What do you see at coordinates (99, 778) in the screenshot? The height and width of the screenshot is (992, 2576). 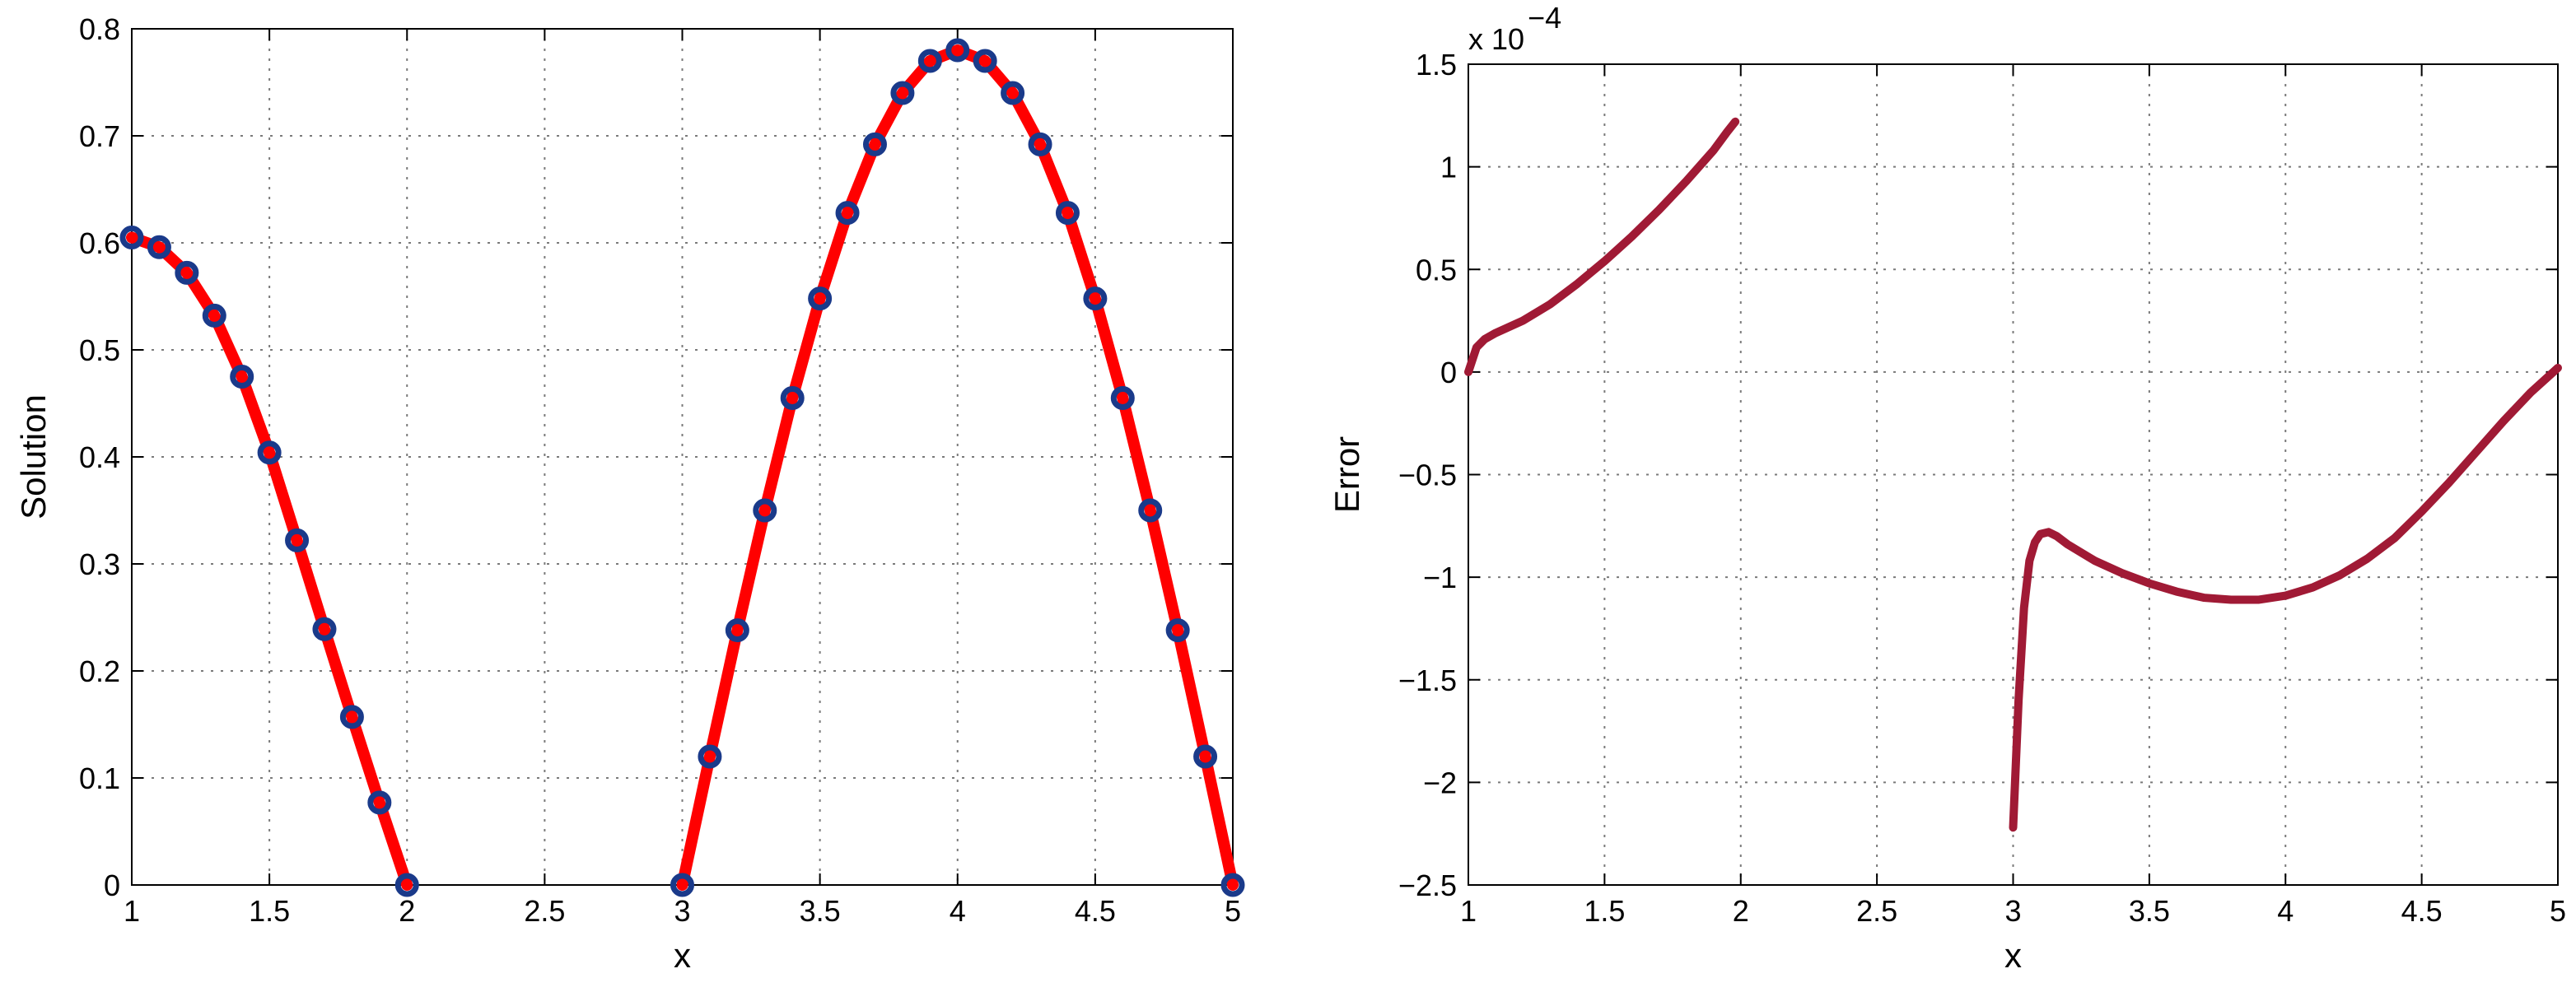 I see `y-tick-label: 0.1` at bounding box center [99, 778].